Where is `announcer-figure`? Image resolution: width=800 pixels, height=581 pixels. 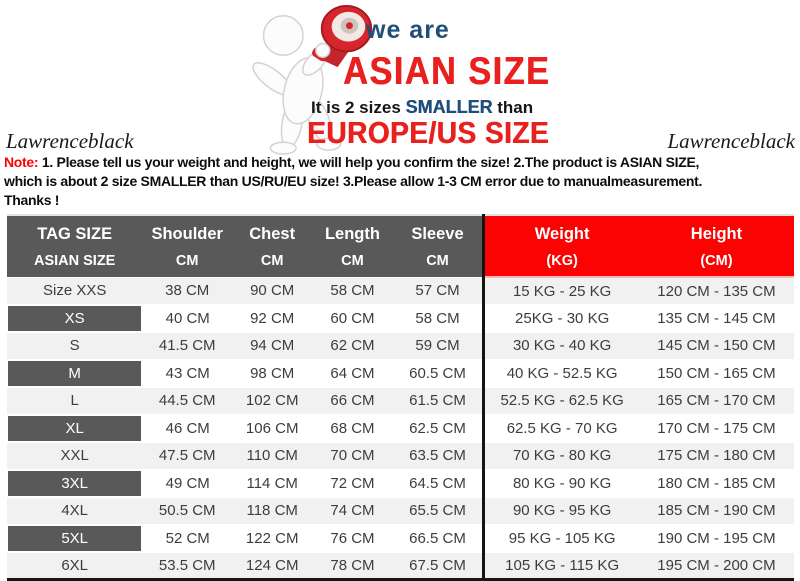
announcer-figure is located at coordinates (312, 79).